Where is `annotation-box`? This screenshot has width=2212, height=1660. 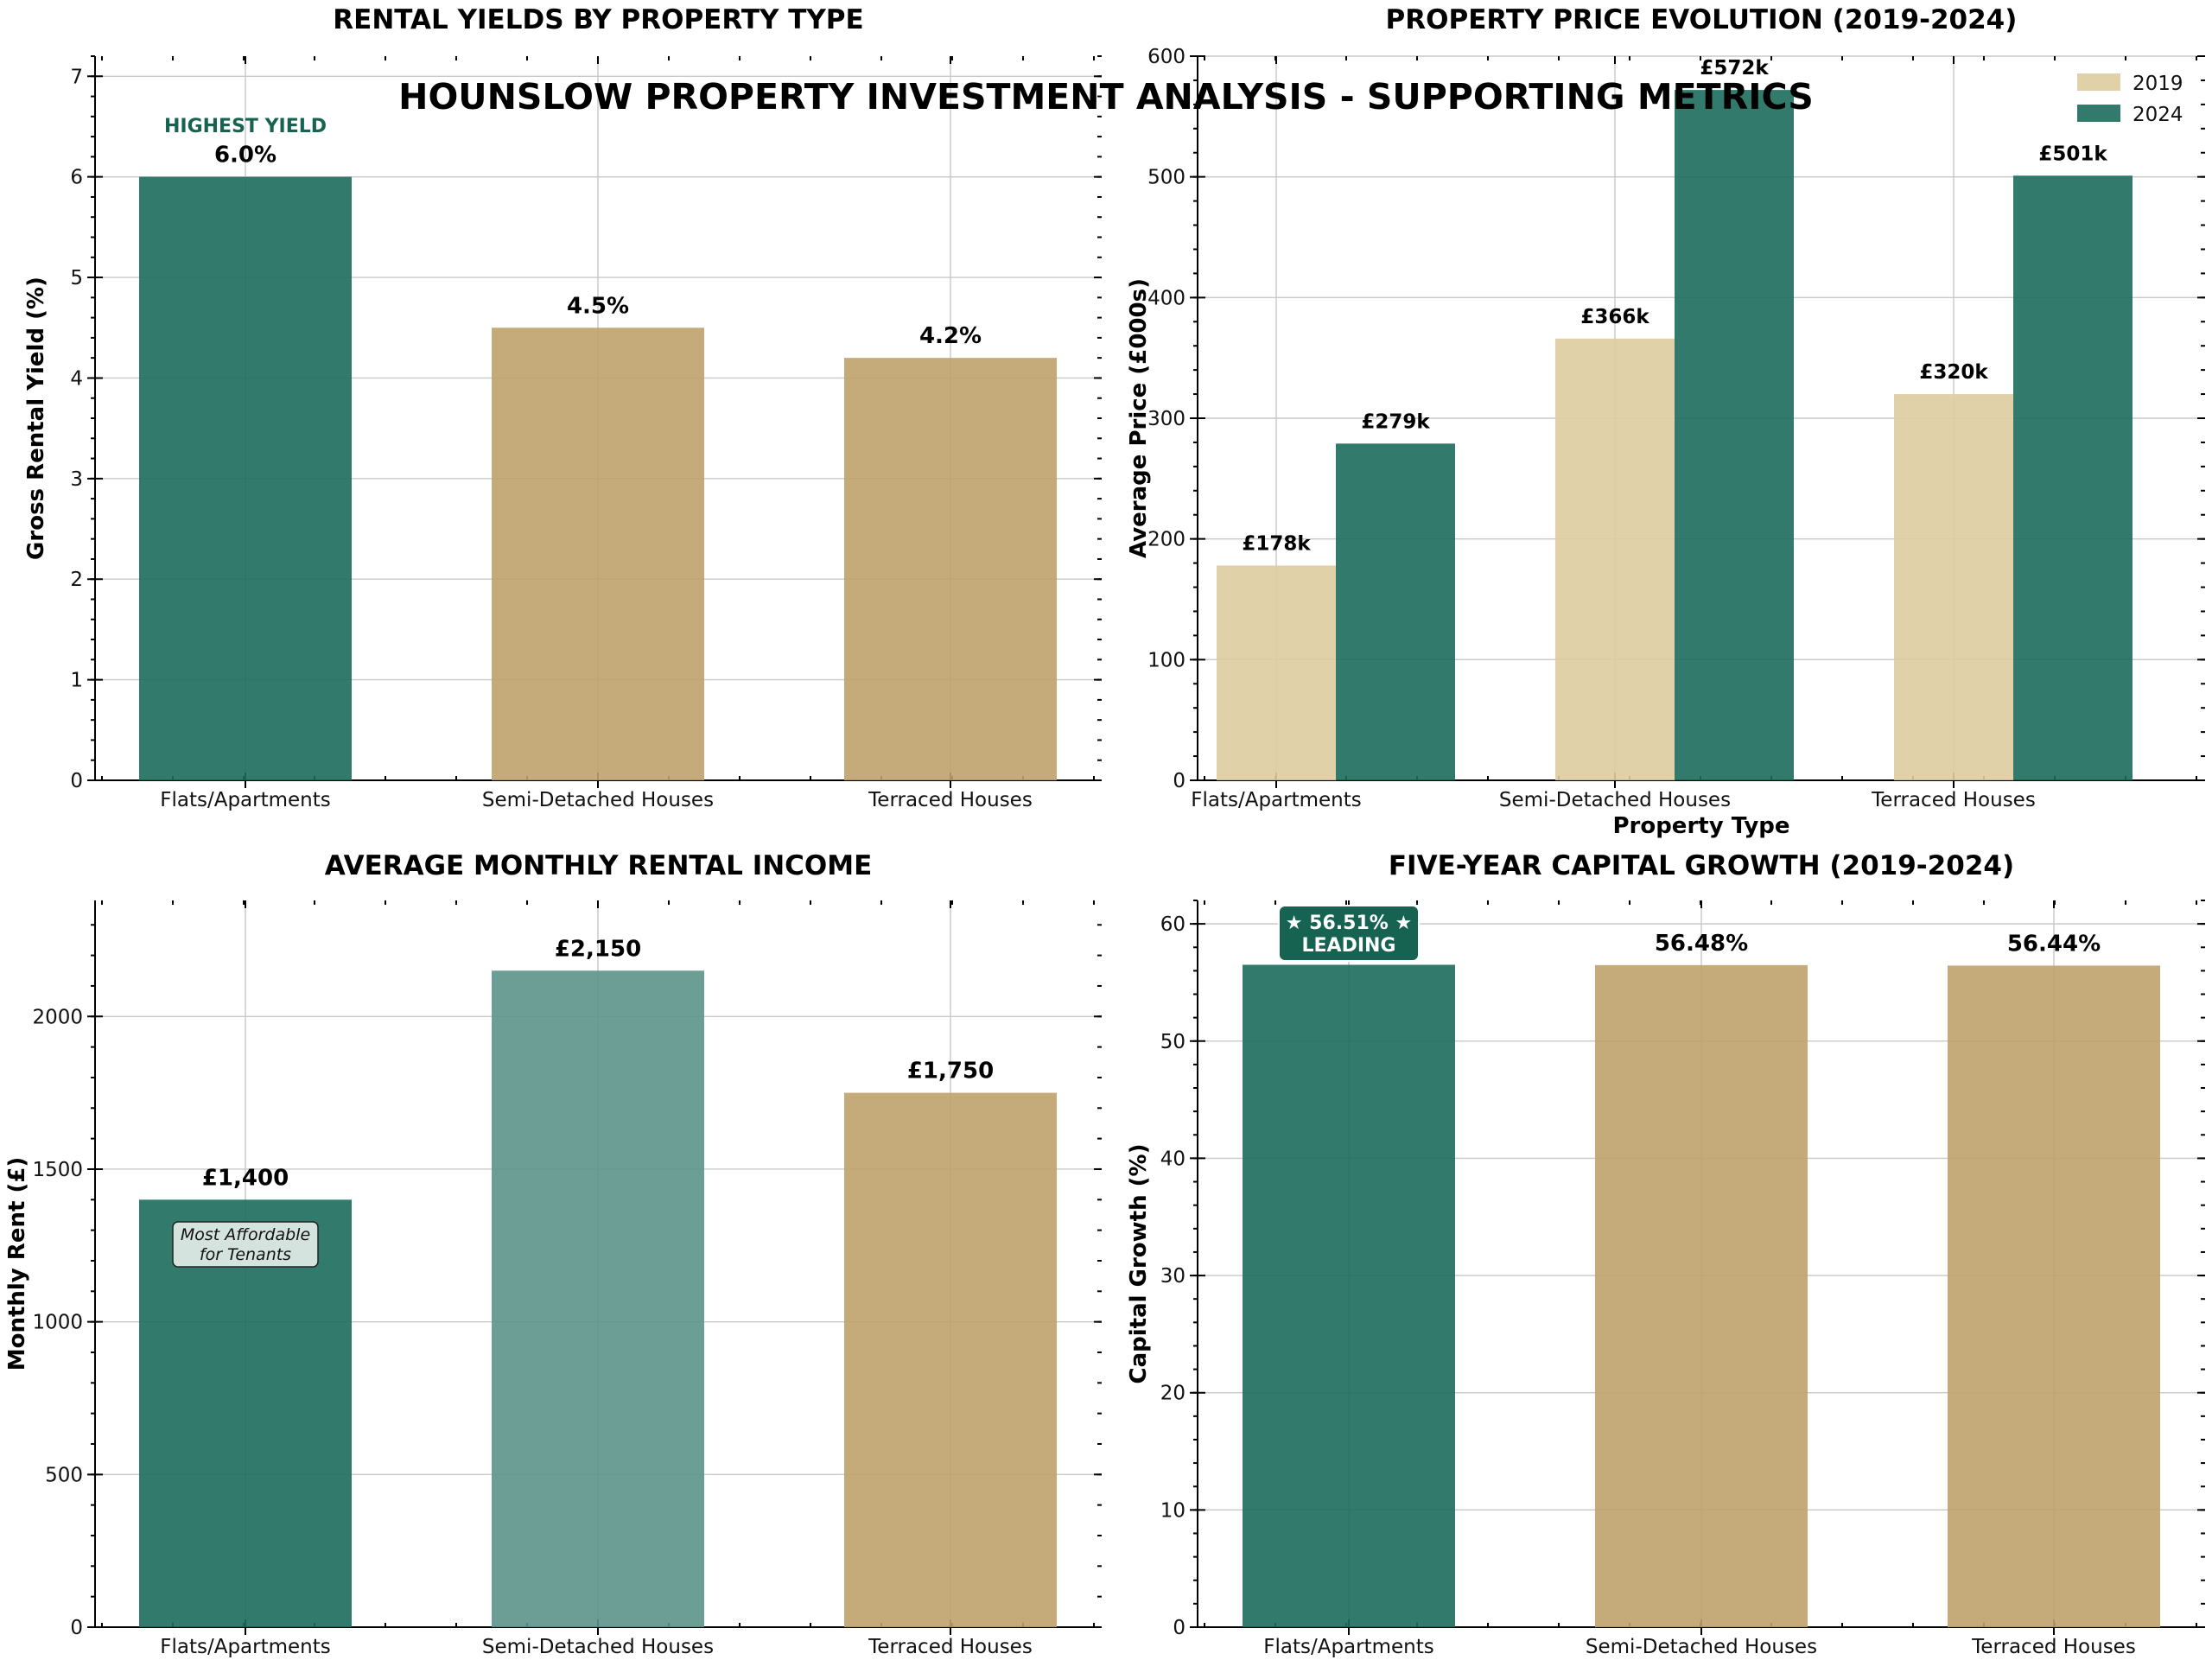 annotation-box is located at coordinates (245, 1244).